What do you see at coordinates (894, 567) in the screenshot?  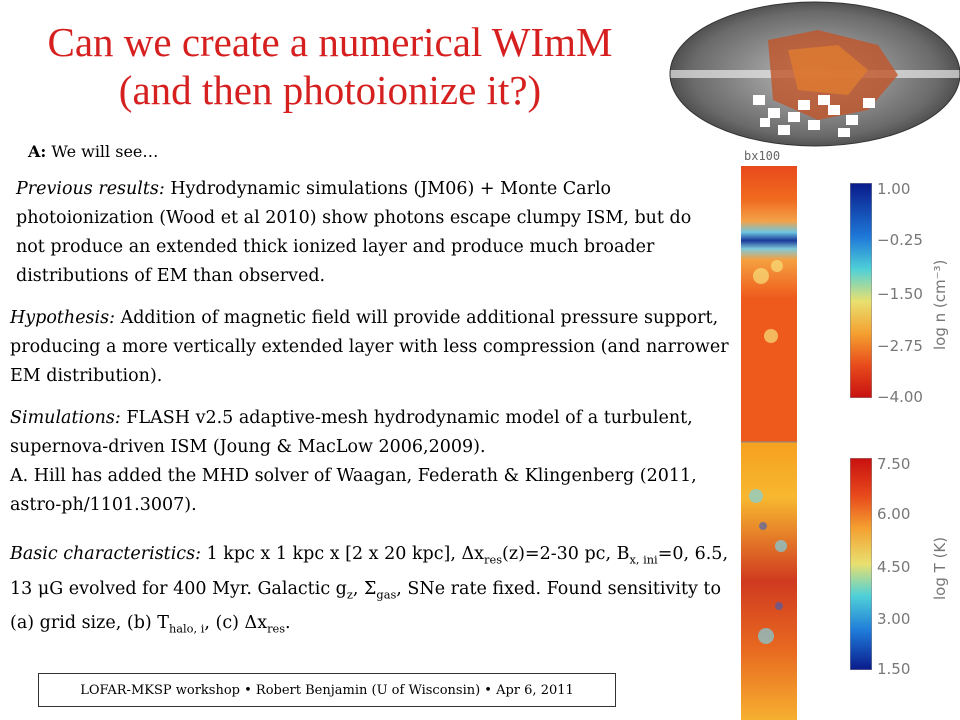 I see `temperature-tick-3: 4.50` at bounding box center [894, 567].